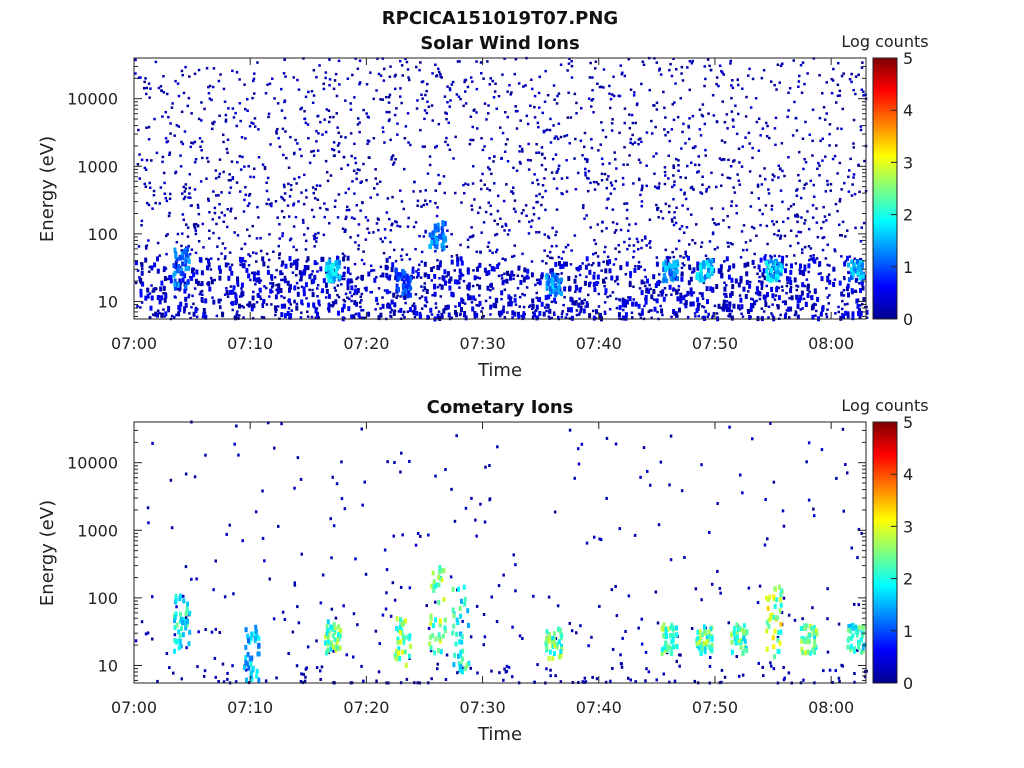  Describe the element at coordinates (500, 407) in the screenshot. I see `panel-title: Cometary Ions` at that location.